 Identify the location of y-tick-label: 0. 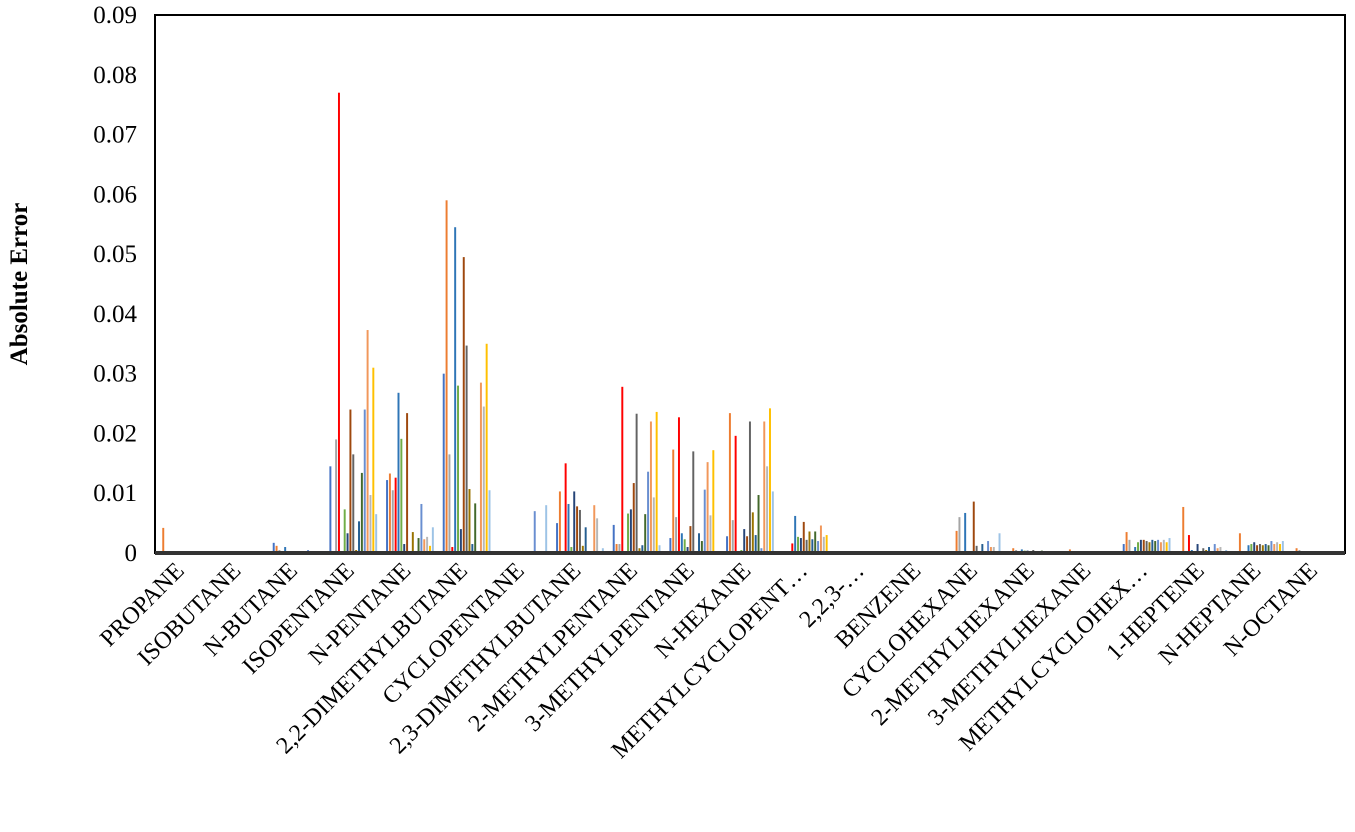
(131, 553).